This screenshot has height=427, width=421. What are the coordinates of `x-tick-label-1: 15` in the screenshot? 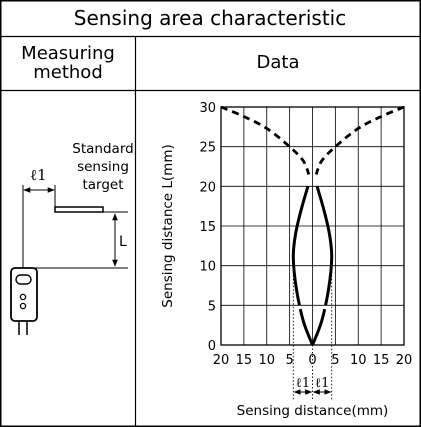 It's located at (244, 360).